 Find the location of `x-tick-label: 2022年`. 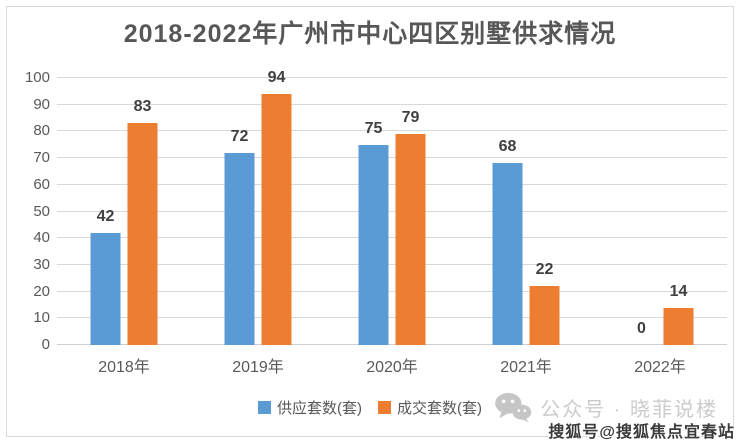

x-tick-label: 2022年 is located at coordinates (660, 367).